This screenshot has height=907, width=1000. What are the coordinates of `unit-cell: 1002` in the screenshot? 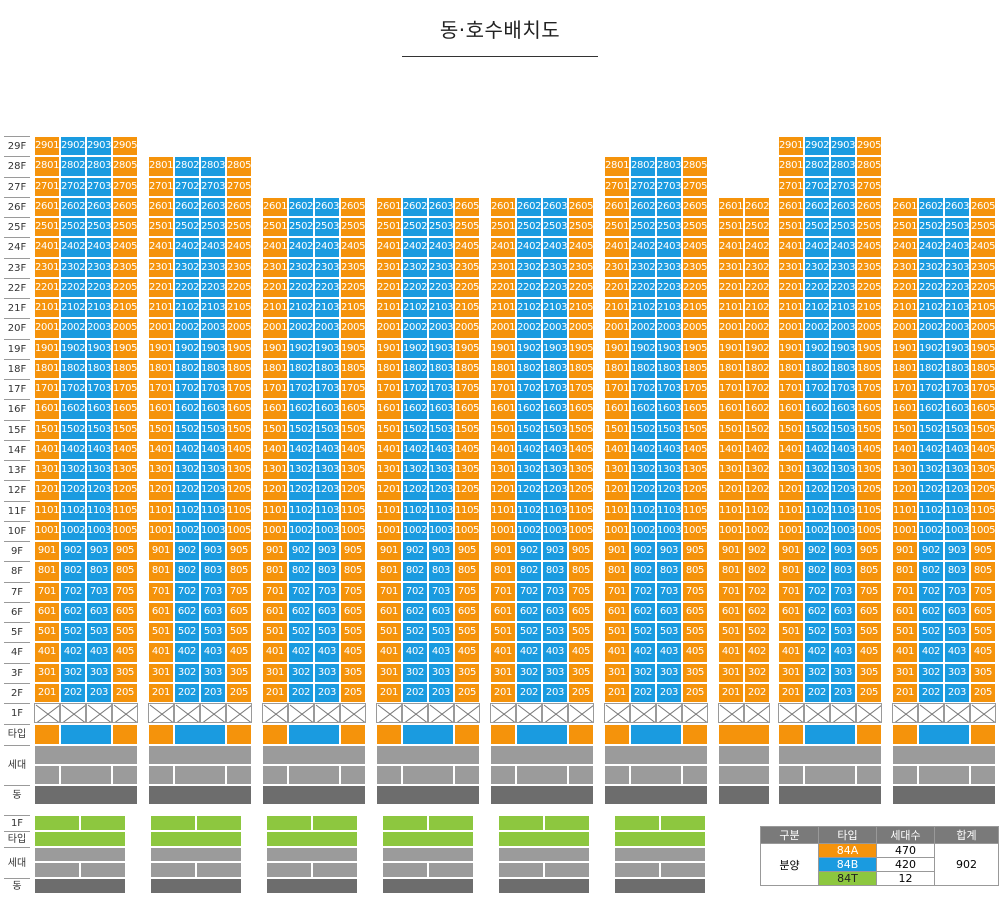 It's located at (757, 530).